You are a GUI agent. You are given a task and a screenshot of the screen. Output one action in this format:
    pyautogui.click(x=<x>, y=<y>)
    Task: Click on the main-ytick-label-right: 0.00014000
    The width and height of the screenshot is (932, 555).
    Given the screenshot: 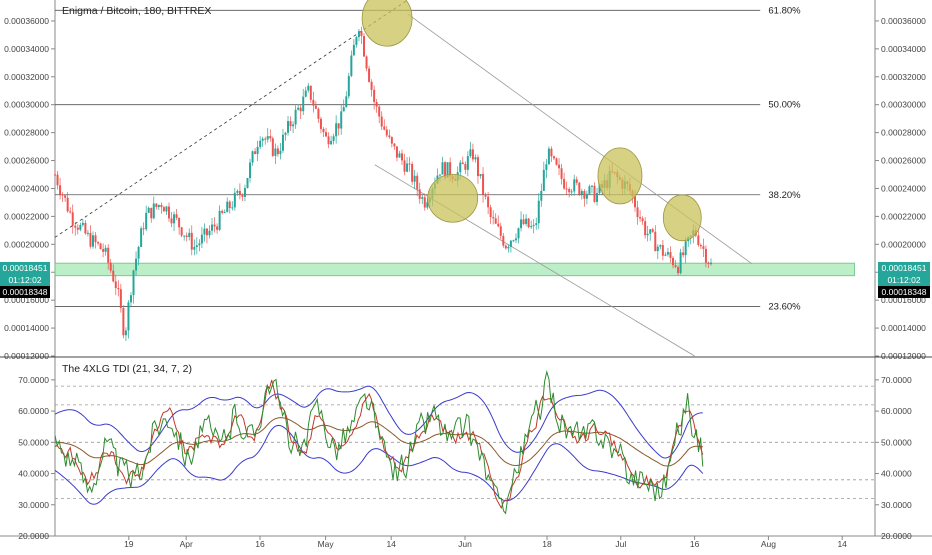 What is the action you would take?
    pyautogui.click(x=903, y=328)
    